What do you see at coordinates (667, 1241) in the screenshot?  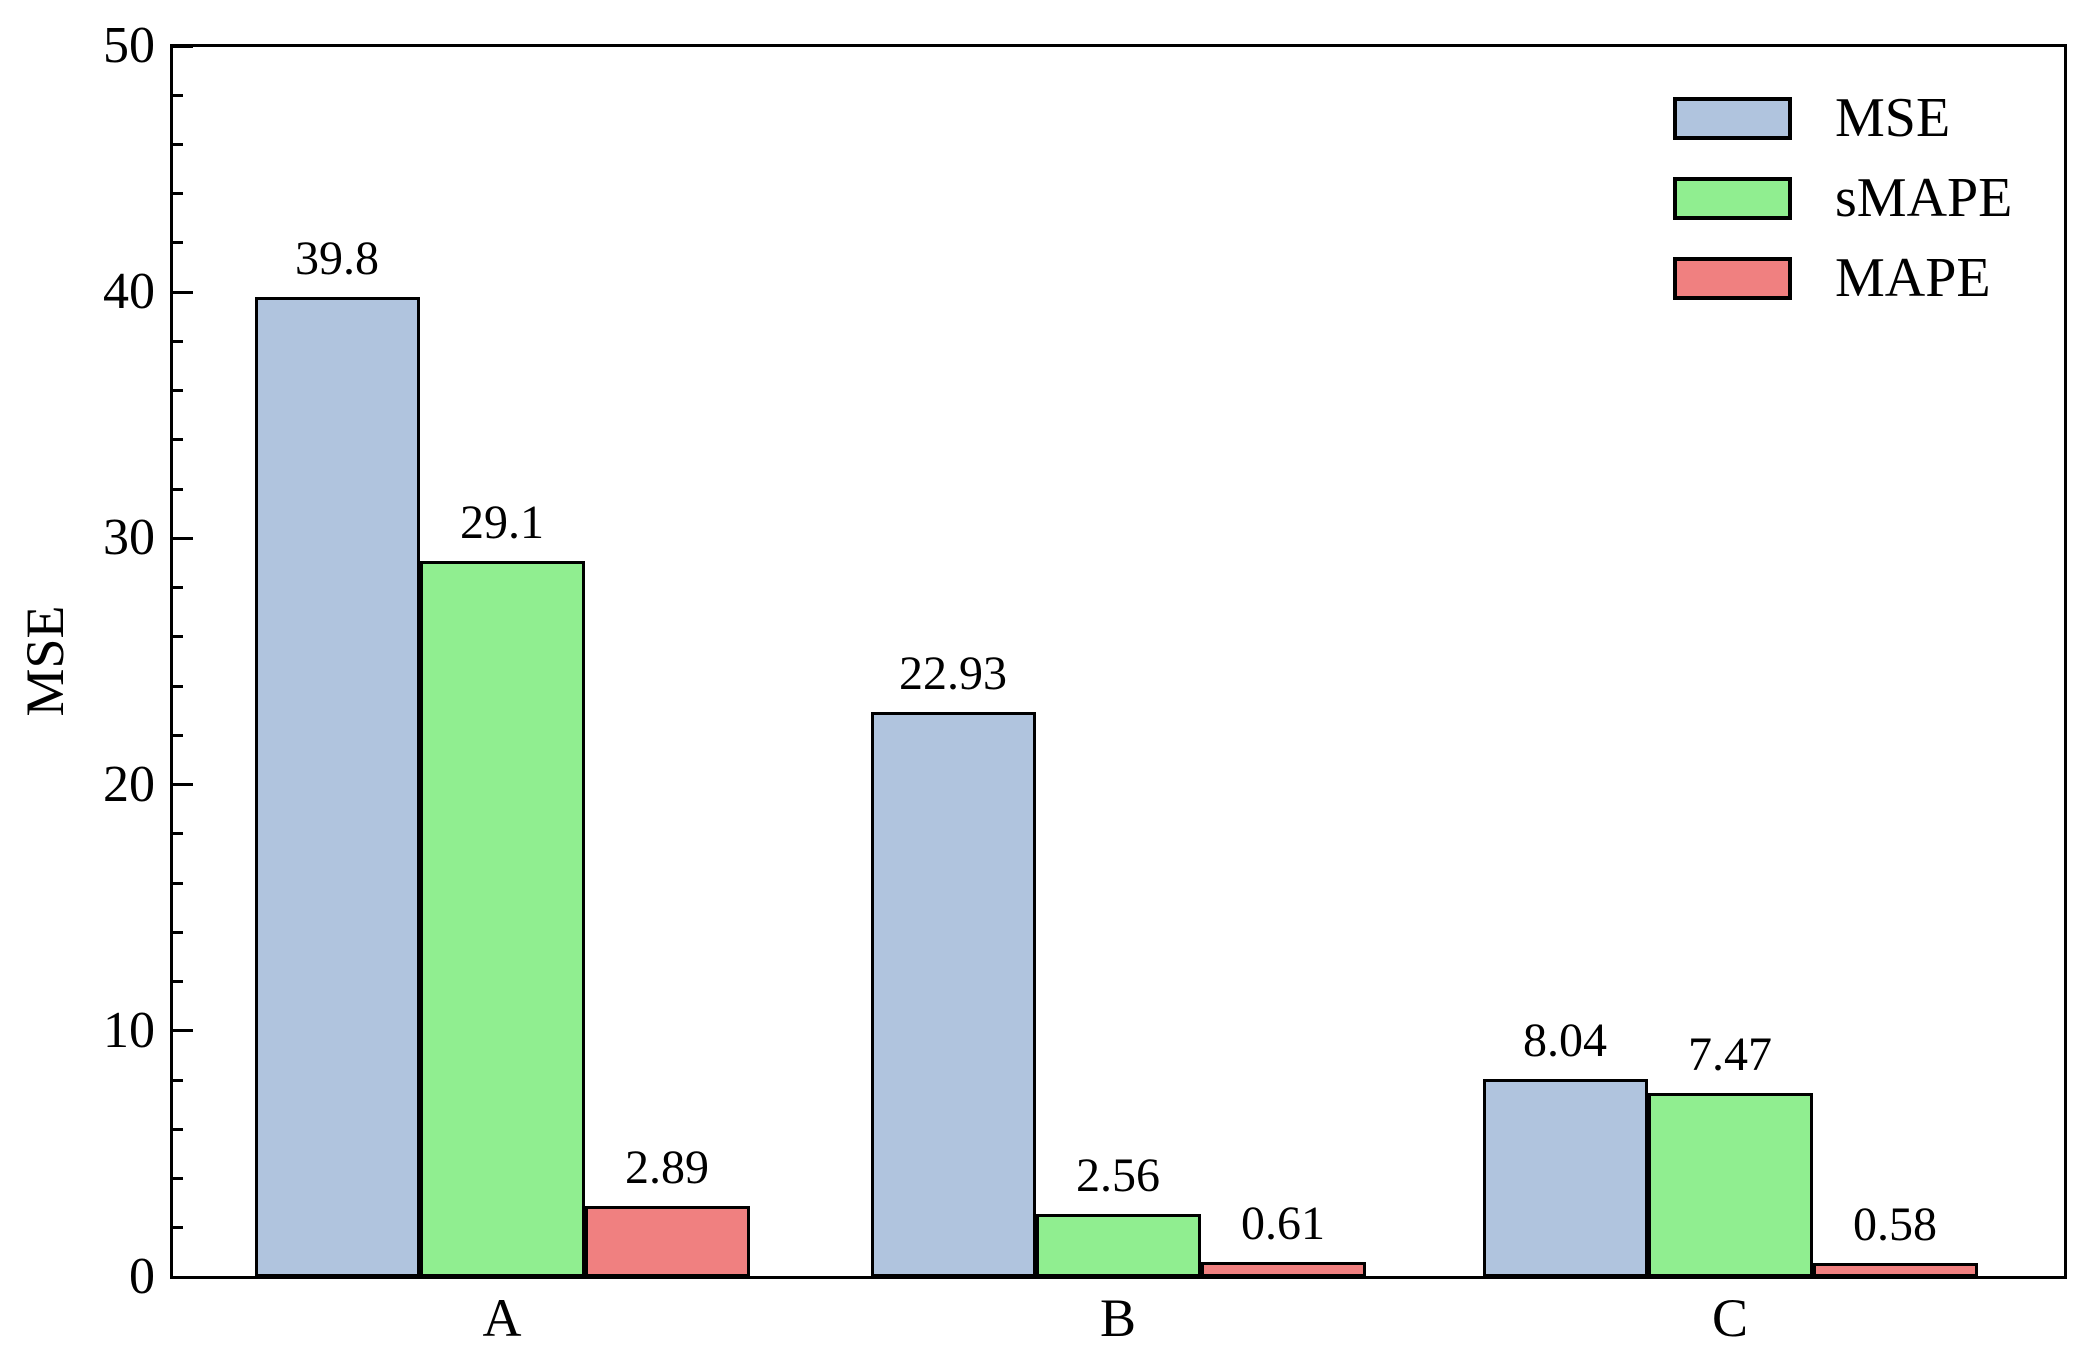 I see `bar-A-MAPE` at bounding box center [667, 1241].